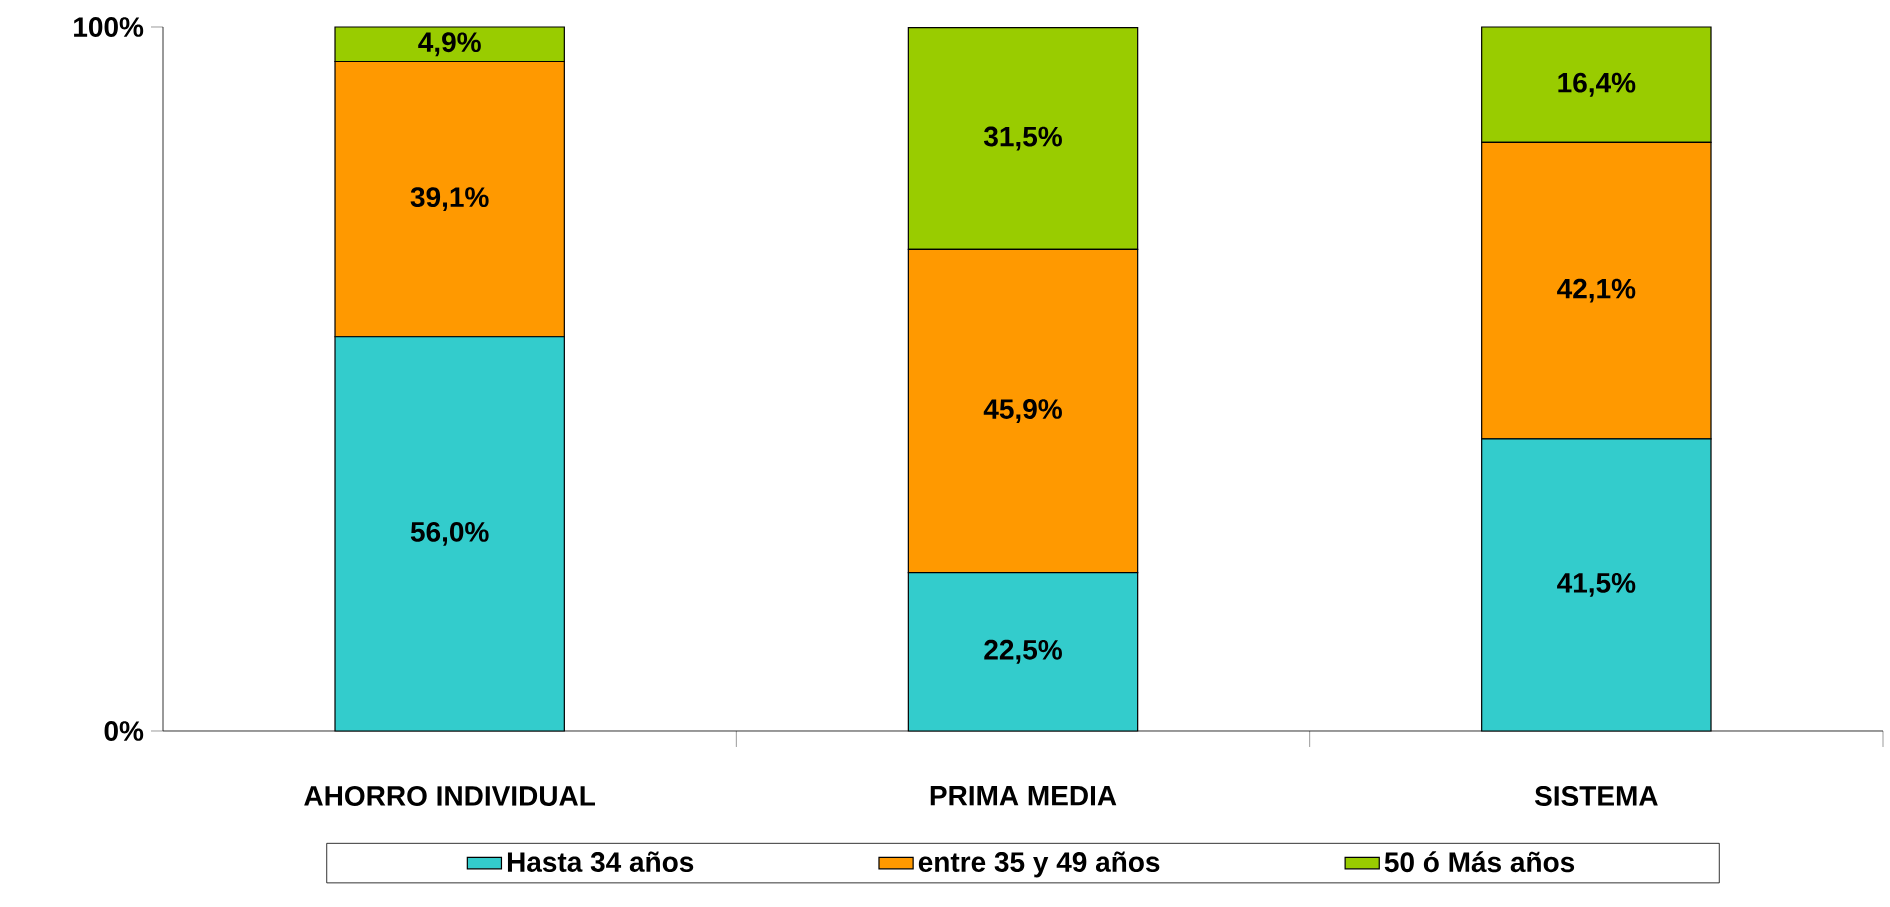  What do you see at coordinates (1039, 864) in the screenshot?
I see `legend-label: entre 35 y 49 años` at bounding box center [1039, 864].